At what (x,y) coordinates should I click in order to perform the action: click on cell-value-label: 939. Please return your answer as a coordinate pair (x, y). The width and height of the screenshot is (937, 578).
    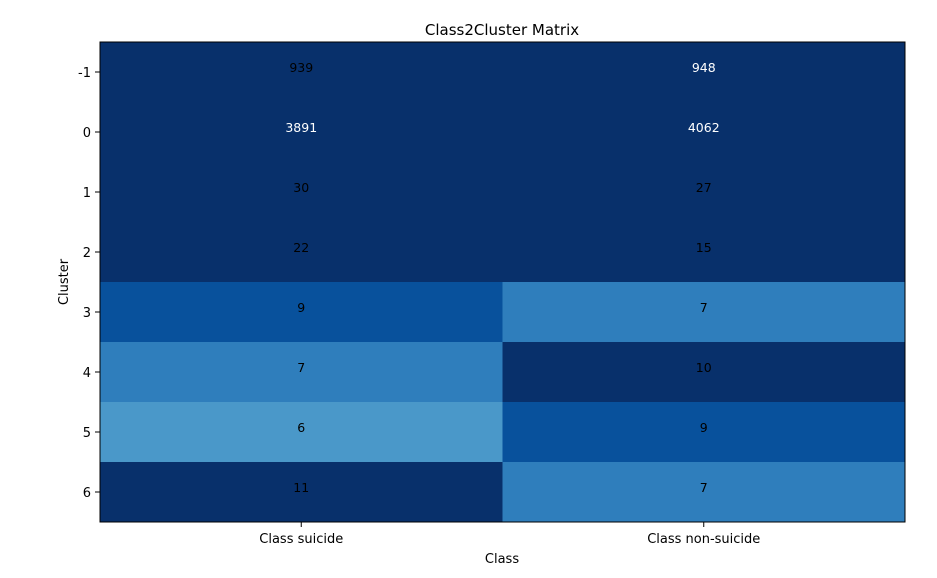
    Looking at the image, I should click on (301, 67).